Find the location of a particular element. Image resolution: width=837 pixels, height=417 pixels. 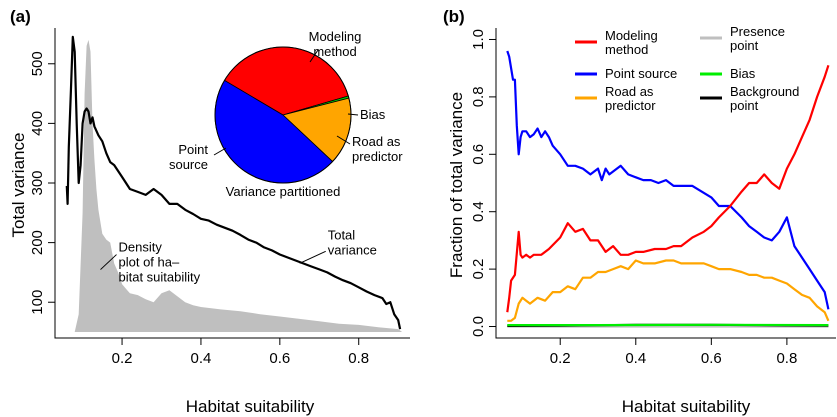

annotation-text: Density plot of ha– bitat suitability is located at coordinates (160, 262).